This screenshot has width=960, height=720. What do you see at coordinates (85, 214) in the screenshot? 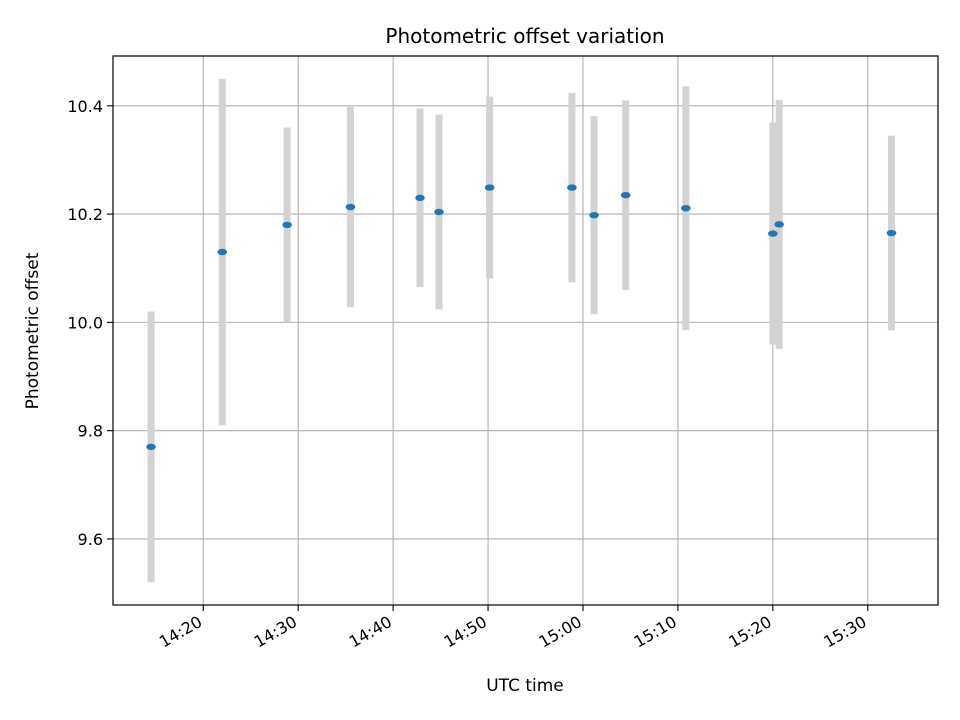
I see `y-tick-label: 10.2` at bounding box center [85, 214].